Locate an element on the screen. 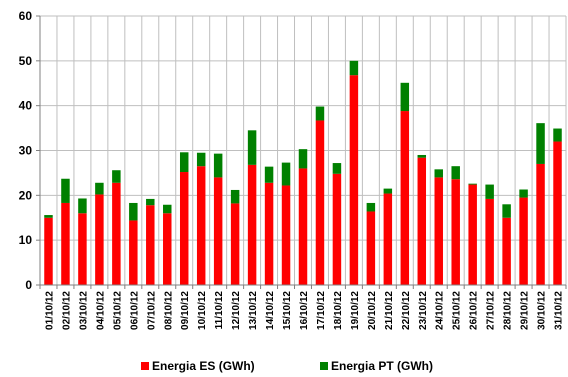  y-tick-label: 0 is located at coordinates (28, 285).